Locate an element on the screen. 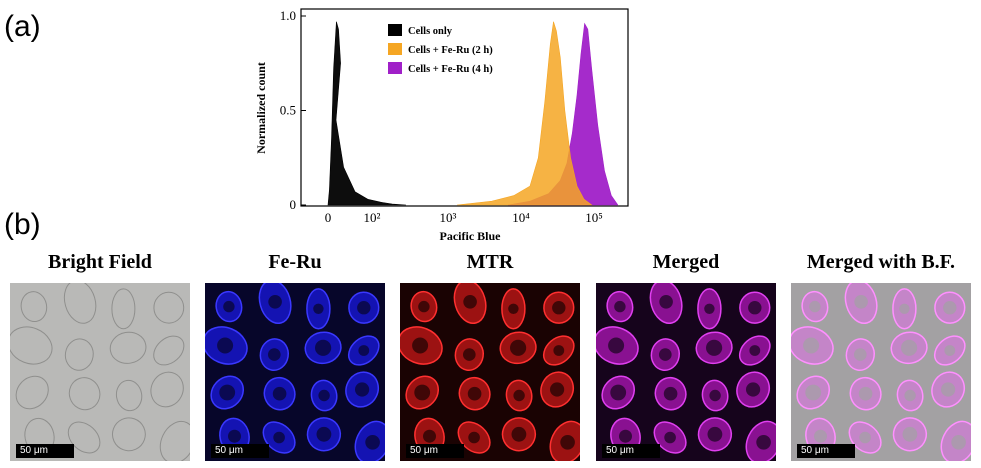 The width and height of the screenshot is (981, 468). panel-title: Merged is located at coordinates (686, 262).